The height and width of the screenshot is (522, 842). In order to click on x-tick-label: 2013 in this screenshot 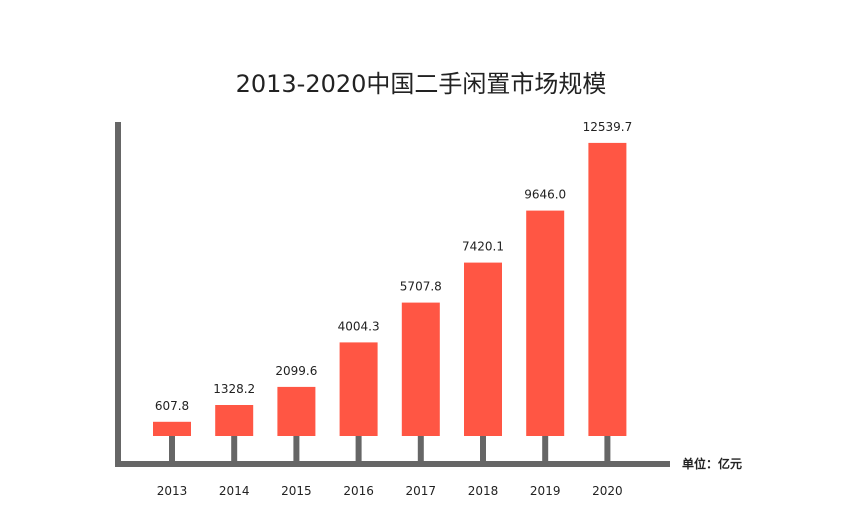, I will do `click(172, 491)`.